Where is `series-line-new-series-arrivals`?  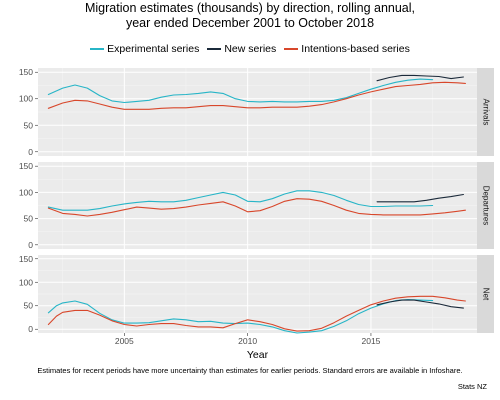
series-line-new-series-arrivals is located at coordinates (420, 78).